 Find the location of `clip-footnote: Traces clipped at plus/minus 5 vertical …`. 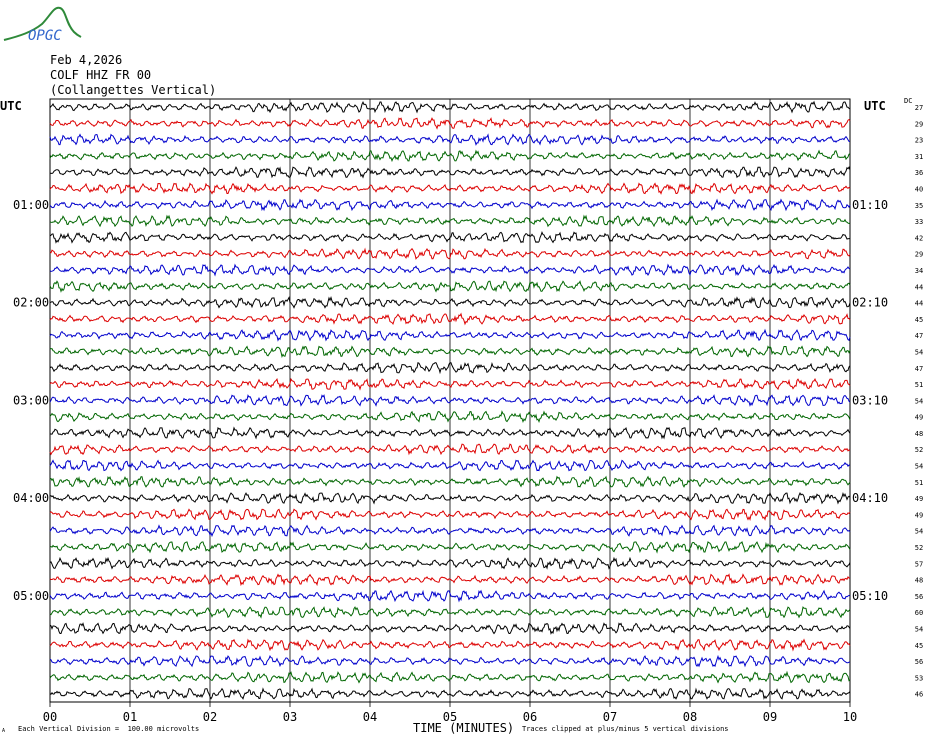

clip-footnote: Traces clipped at plus/minus 5 vertical … is located at coordinates (625, 729).